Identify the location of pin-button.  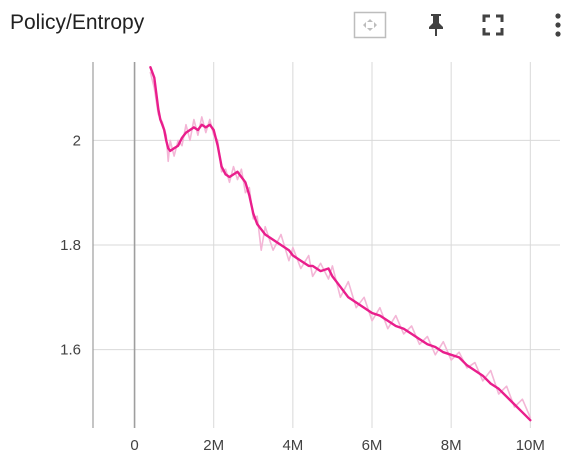
(436, 25).